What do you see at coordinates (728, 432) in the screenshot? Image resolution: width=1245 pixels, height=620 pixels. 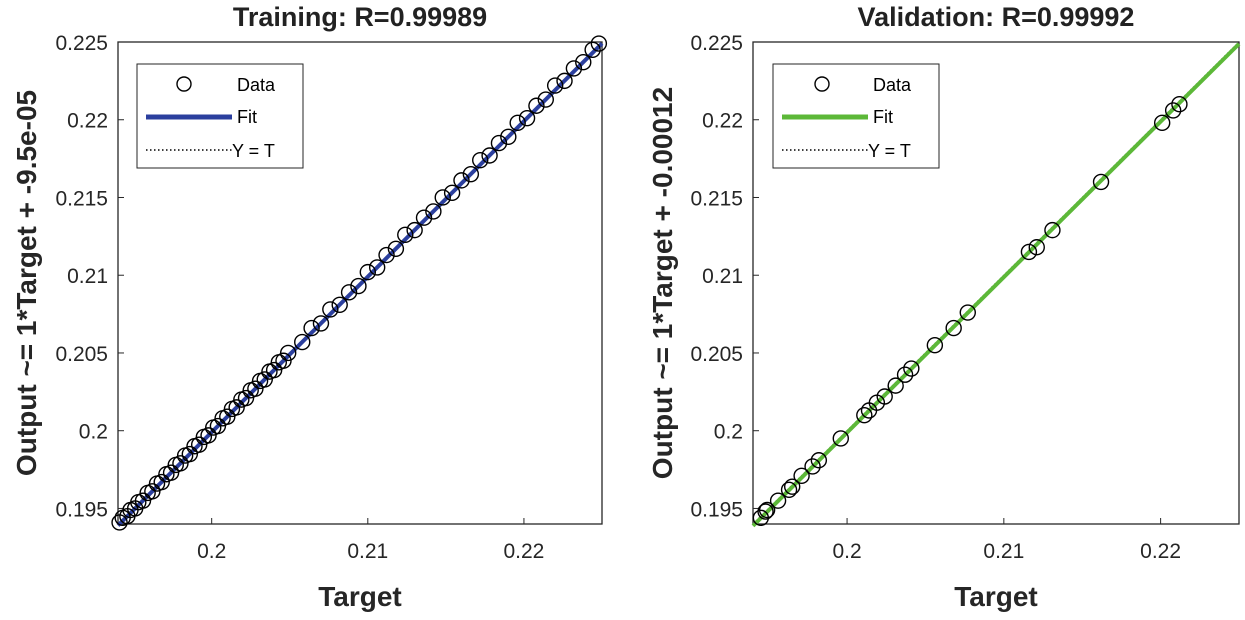 I see `validation-y-tick-label: 0.2` at bounding box center [728, 432].